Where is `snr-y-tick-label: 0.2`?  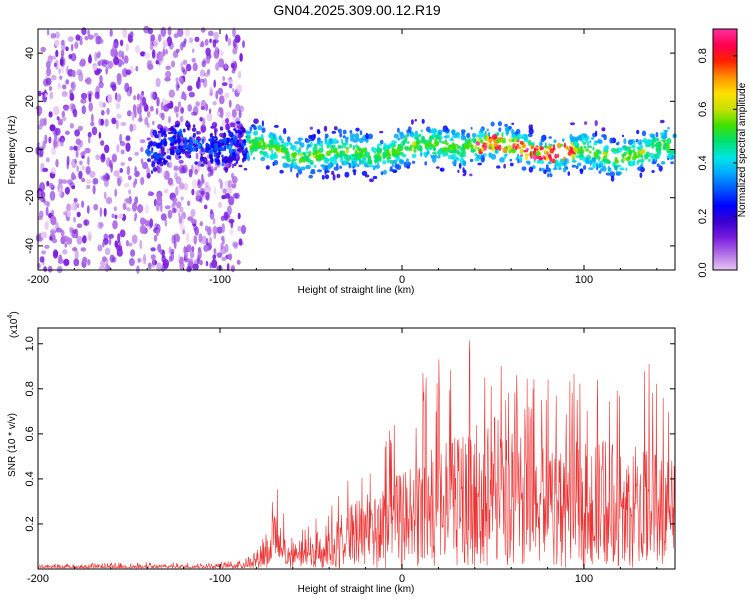 snr-y-tick-label: 0.2 is located at coordinates (30, 523).